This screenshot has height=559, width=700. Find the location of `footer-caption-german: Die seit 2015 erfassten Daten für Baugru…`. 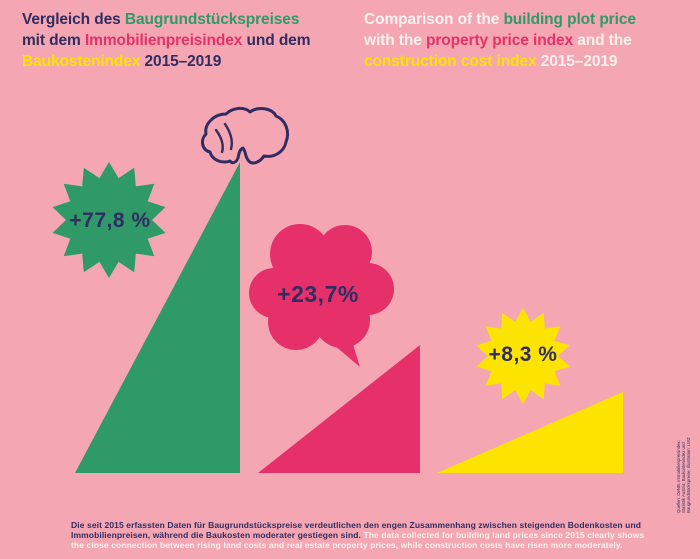

footer-caption-german: Die seit 2015 erfassten Daten für Baugru… is located at coordinates (356, 529).